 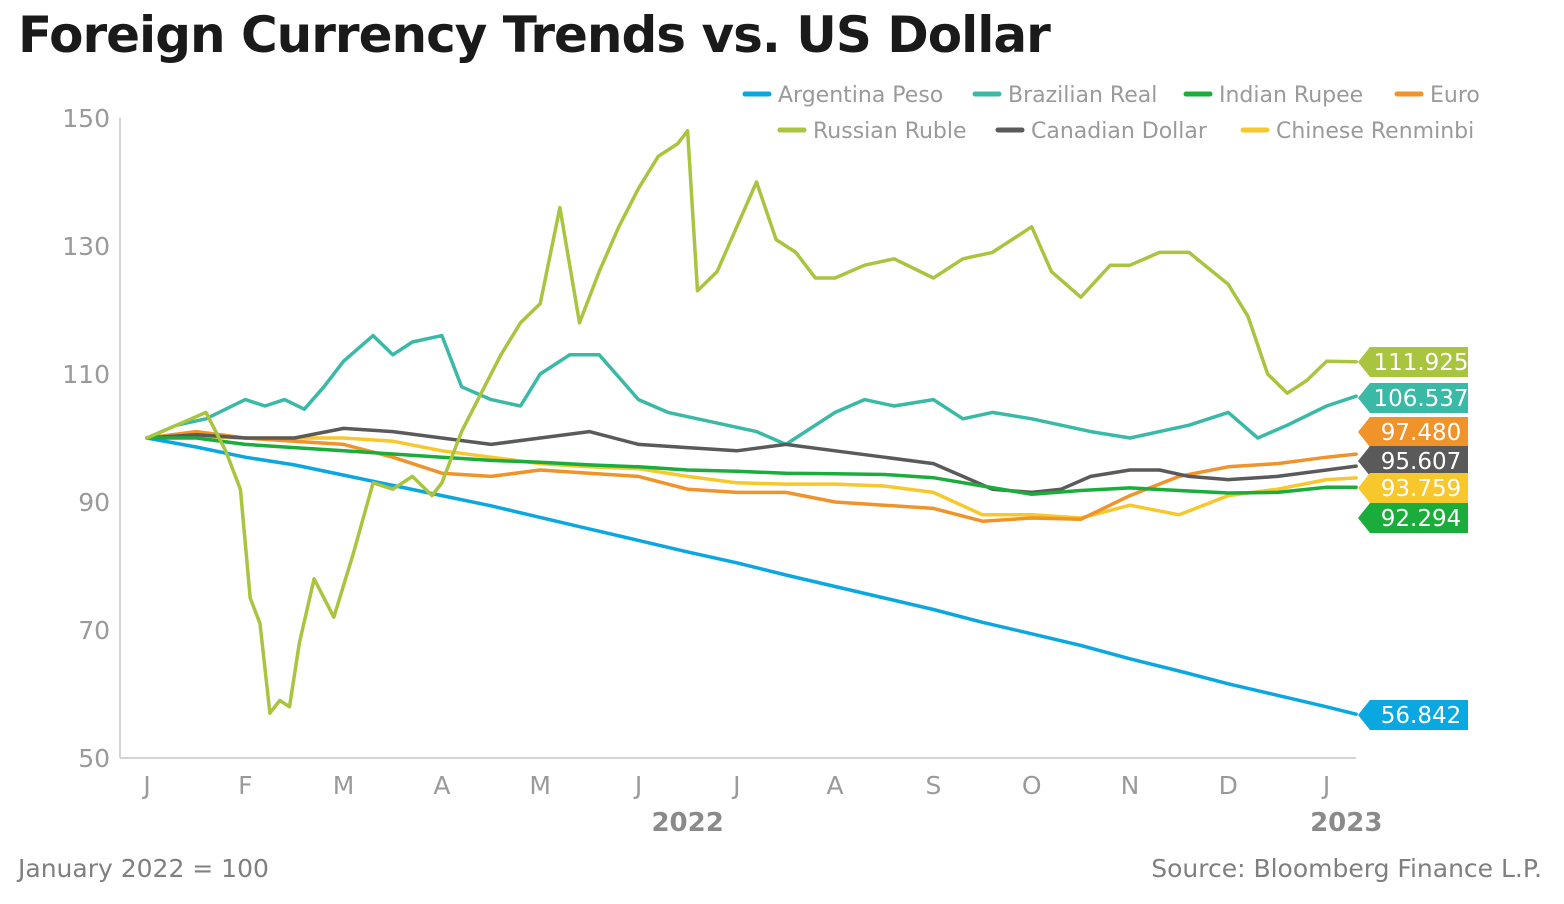 I want to click on x-tick-label: S, so click(x=933, y=785).